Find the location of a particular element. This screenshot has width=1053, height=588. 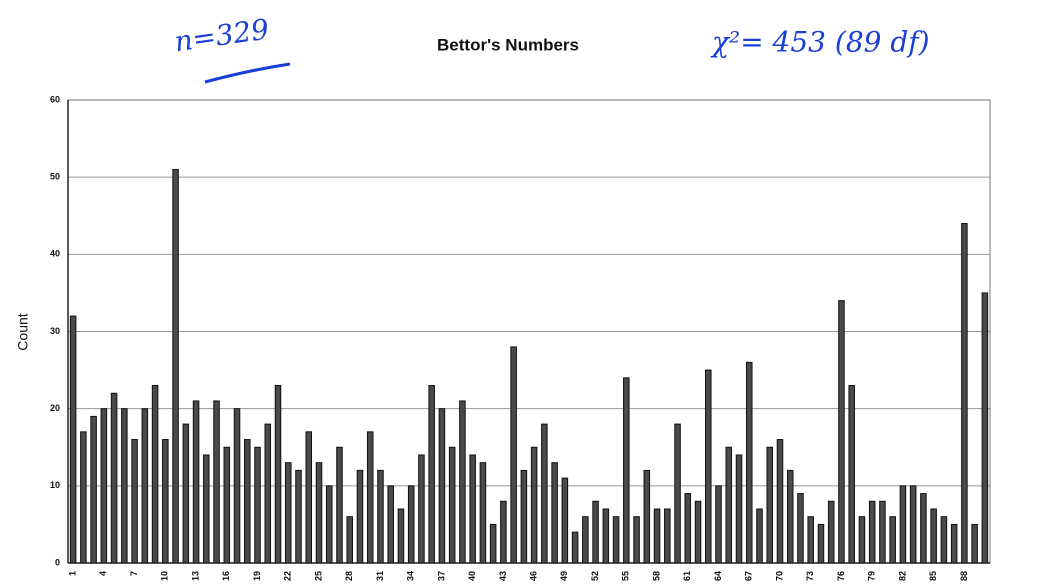

x-tick-label: 64 is located at coordinates (718, 576).